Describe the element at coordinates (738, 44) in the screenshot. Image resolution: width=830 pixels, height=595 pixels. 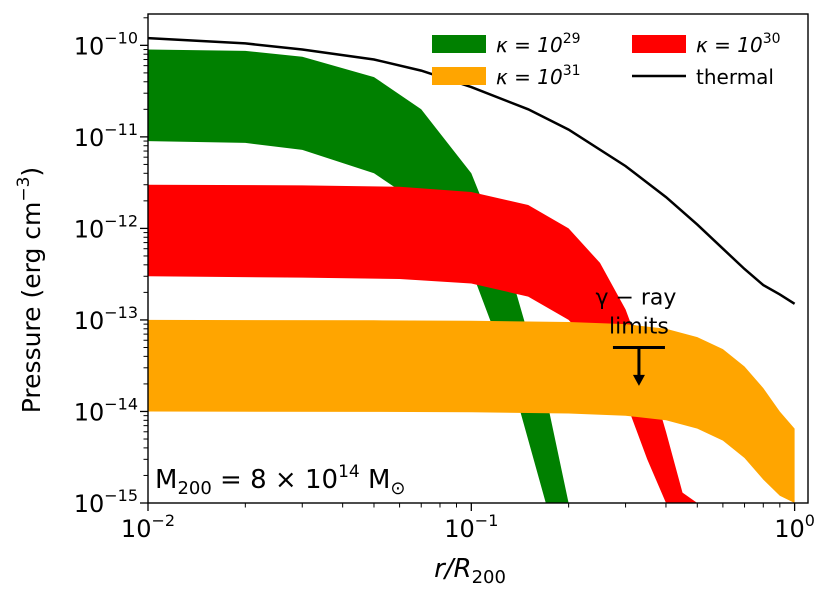
I see `legend-label-kappa-1e30: κ = 1030` at that location.